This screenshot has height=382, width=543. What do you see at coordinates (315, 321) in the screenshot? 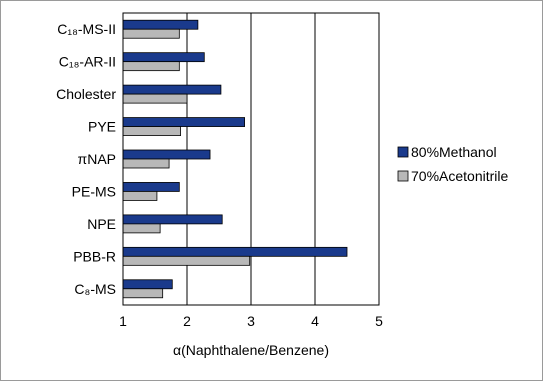
I see `x-tick-label: 4` at bounding box center [315, 321].